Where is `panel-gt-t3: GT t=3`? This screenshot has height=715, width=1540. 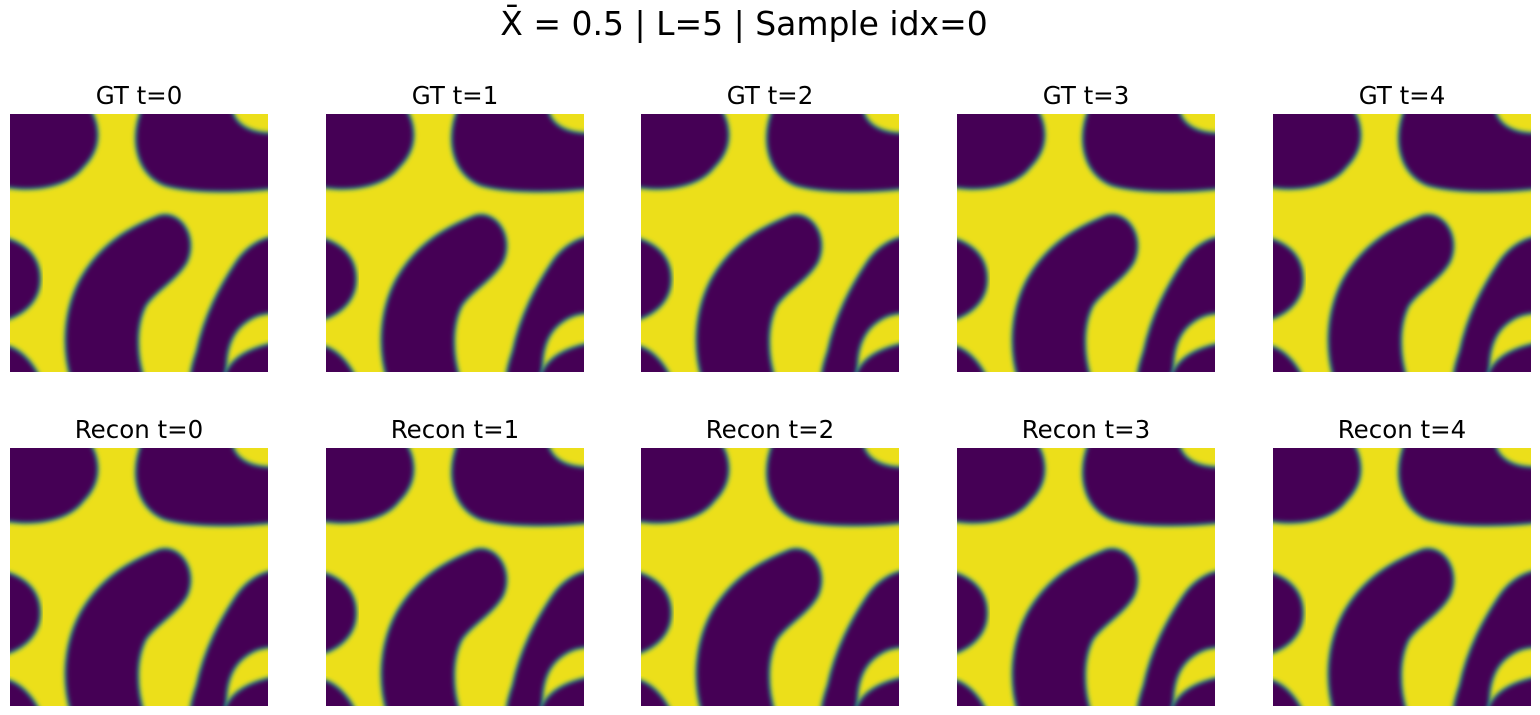 panel-gt-t3: GT t=3 is located at coordinates (1086, 226).